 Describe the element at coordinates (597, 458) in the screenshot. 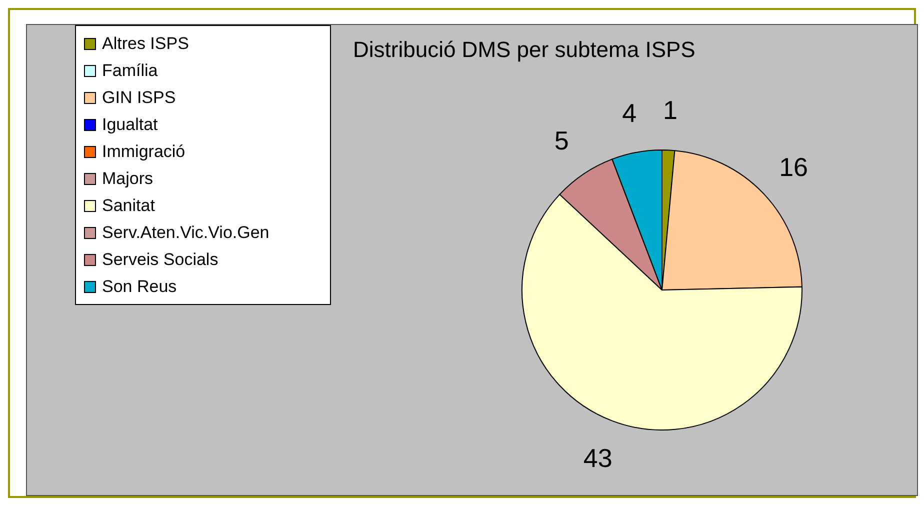

I see `data-label: 43` at that location.